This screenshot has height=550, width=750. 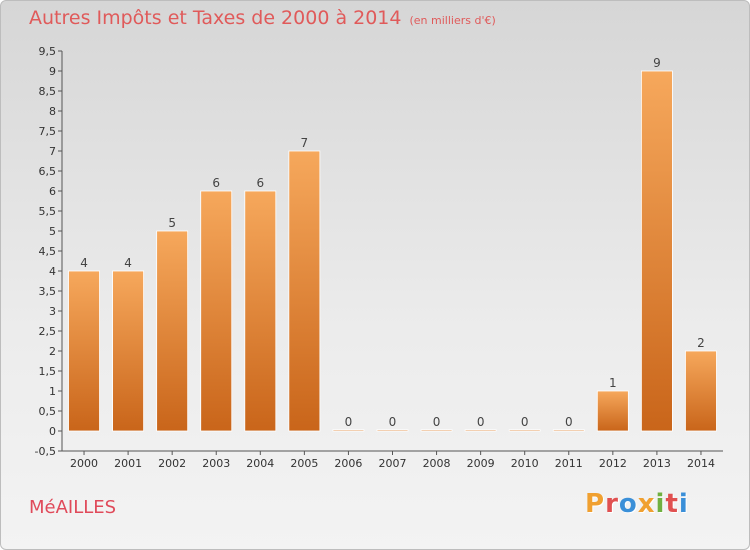 I want to click on y-tick-label: 2,5, so click(x=48, y=331).